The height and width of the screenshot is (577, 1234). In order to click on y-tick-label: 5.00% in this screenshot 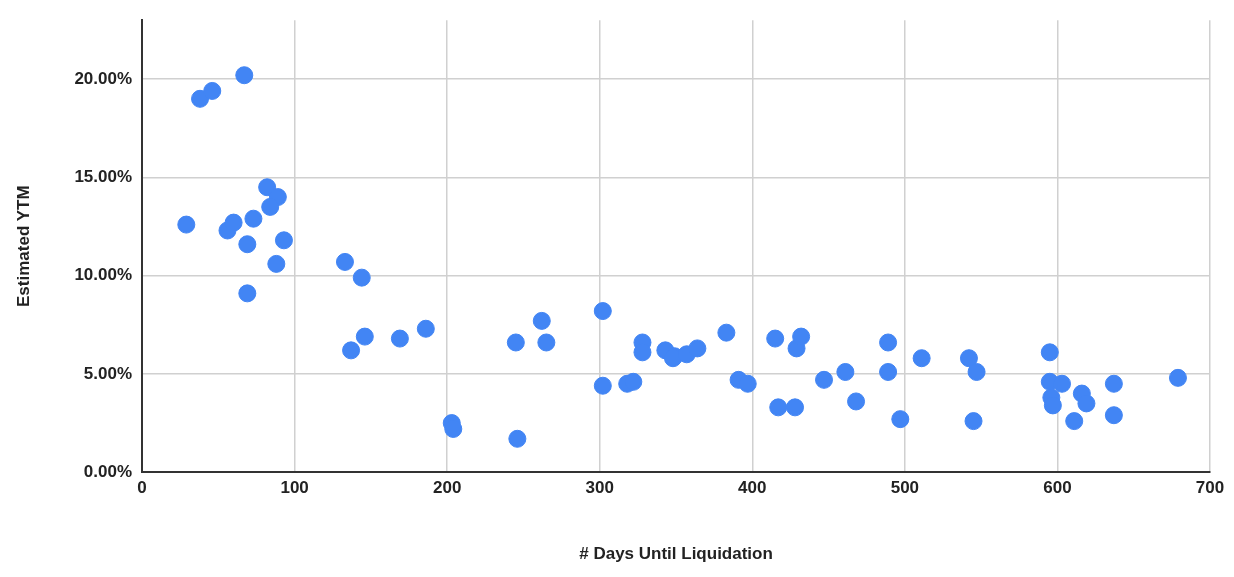, I will do `click(108, 373)`.